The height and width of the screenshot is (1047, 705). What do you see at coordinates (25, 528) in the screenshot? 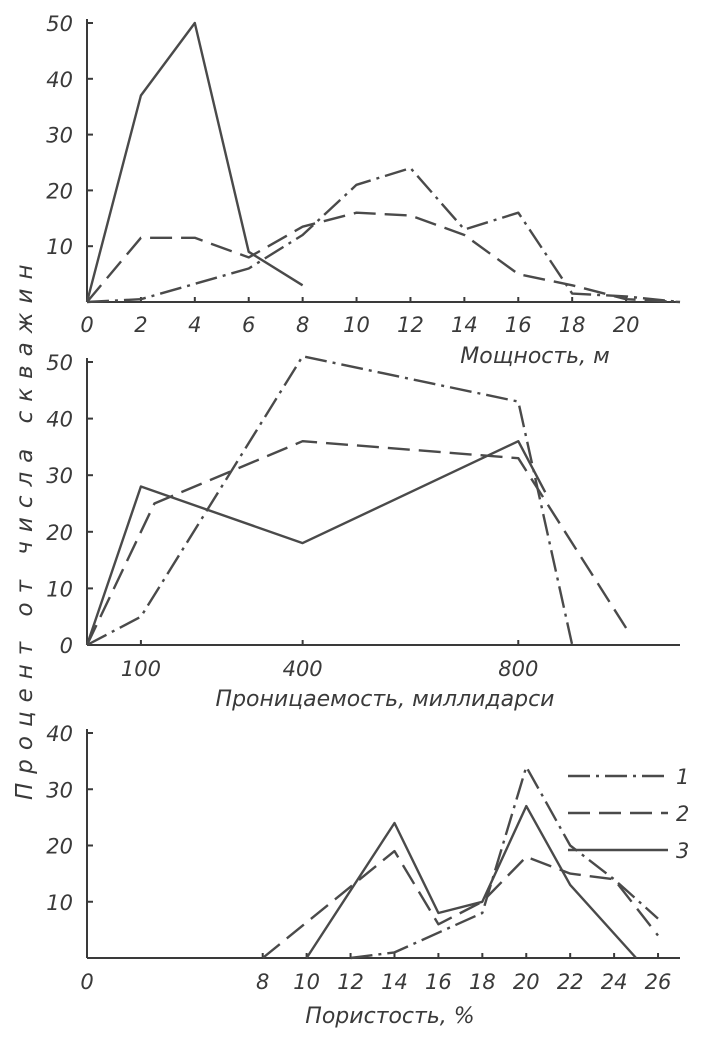
I see `y-axis-label: Процент от числа скважин` at bounding box center [25, 528].